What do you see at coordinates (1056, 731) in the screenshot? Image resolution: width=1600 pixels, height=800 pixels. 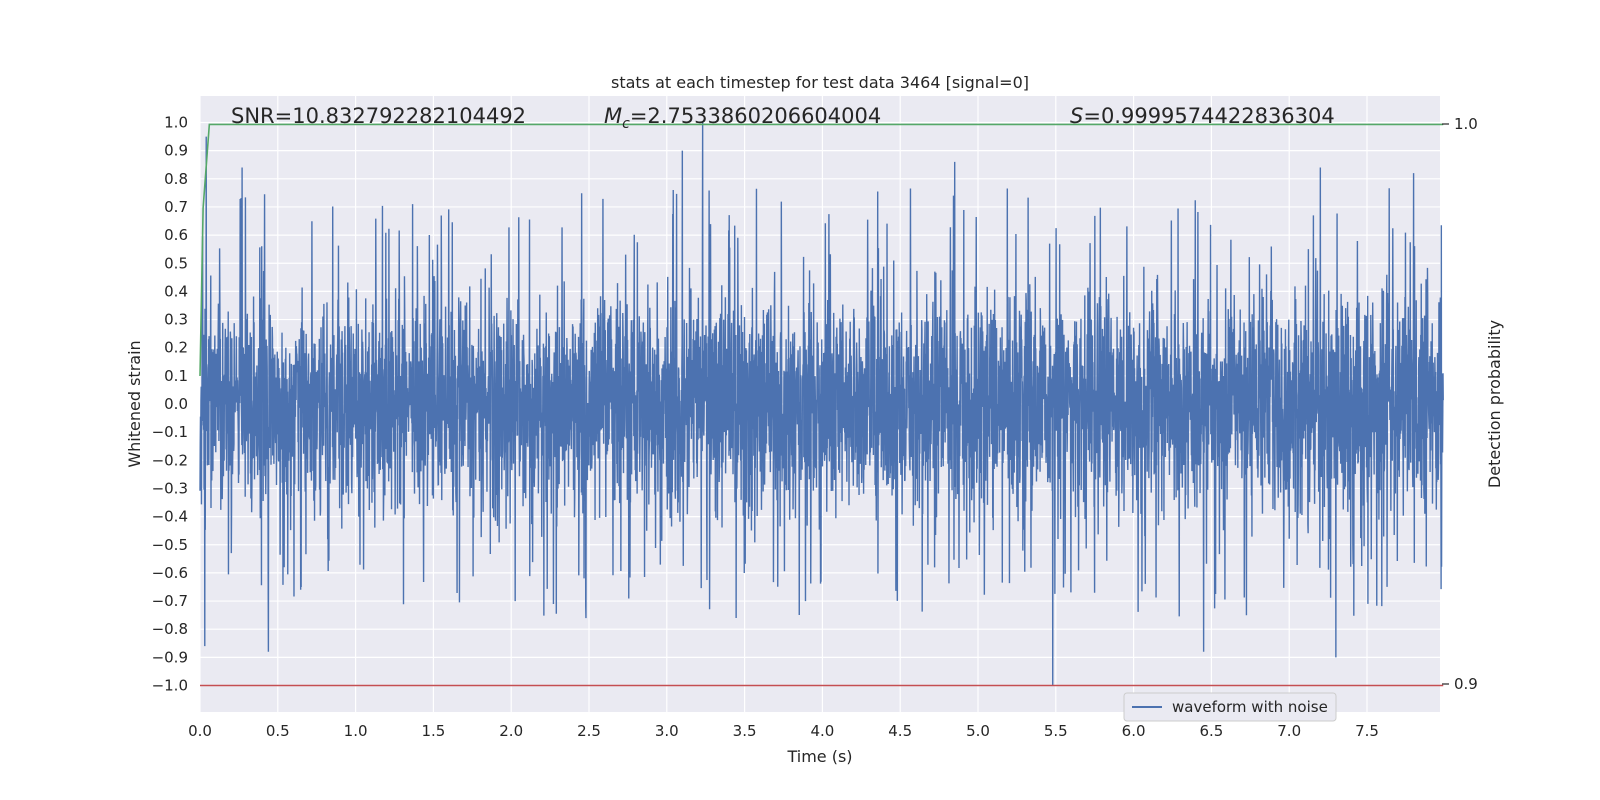 I see `x-tick-label: 5.5` at bounding box center [1056, 731].